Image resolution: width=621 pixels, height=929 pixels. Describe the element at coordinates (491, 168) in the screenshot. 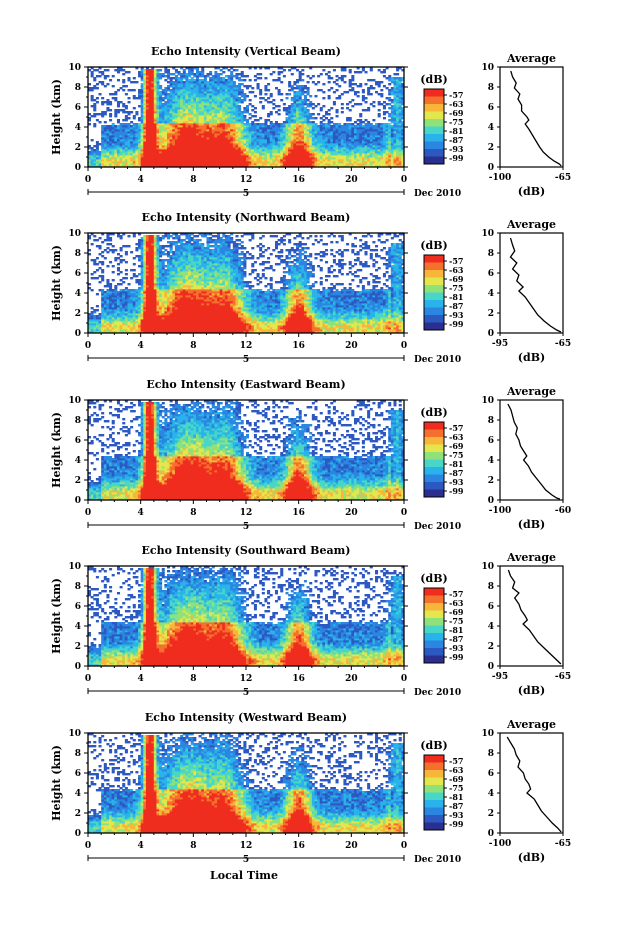

I see `average-y-tick-label: 0` at that location.